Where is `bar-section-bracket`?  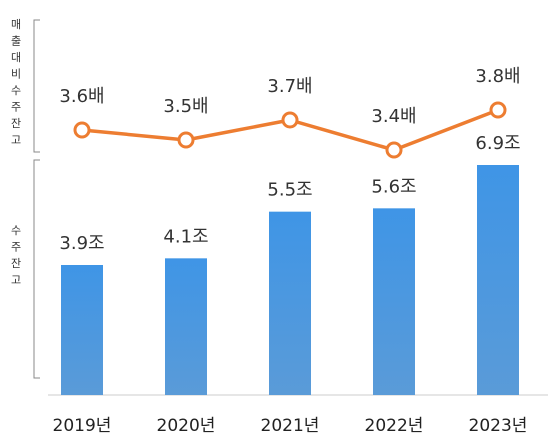 bar-section-bracket is located at coordinates (36, 269).